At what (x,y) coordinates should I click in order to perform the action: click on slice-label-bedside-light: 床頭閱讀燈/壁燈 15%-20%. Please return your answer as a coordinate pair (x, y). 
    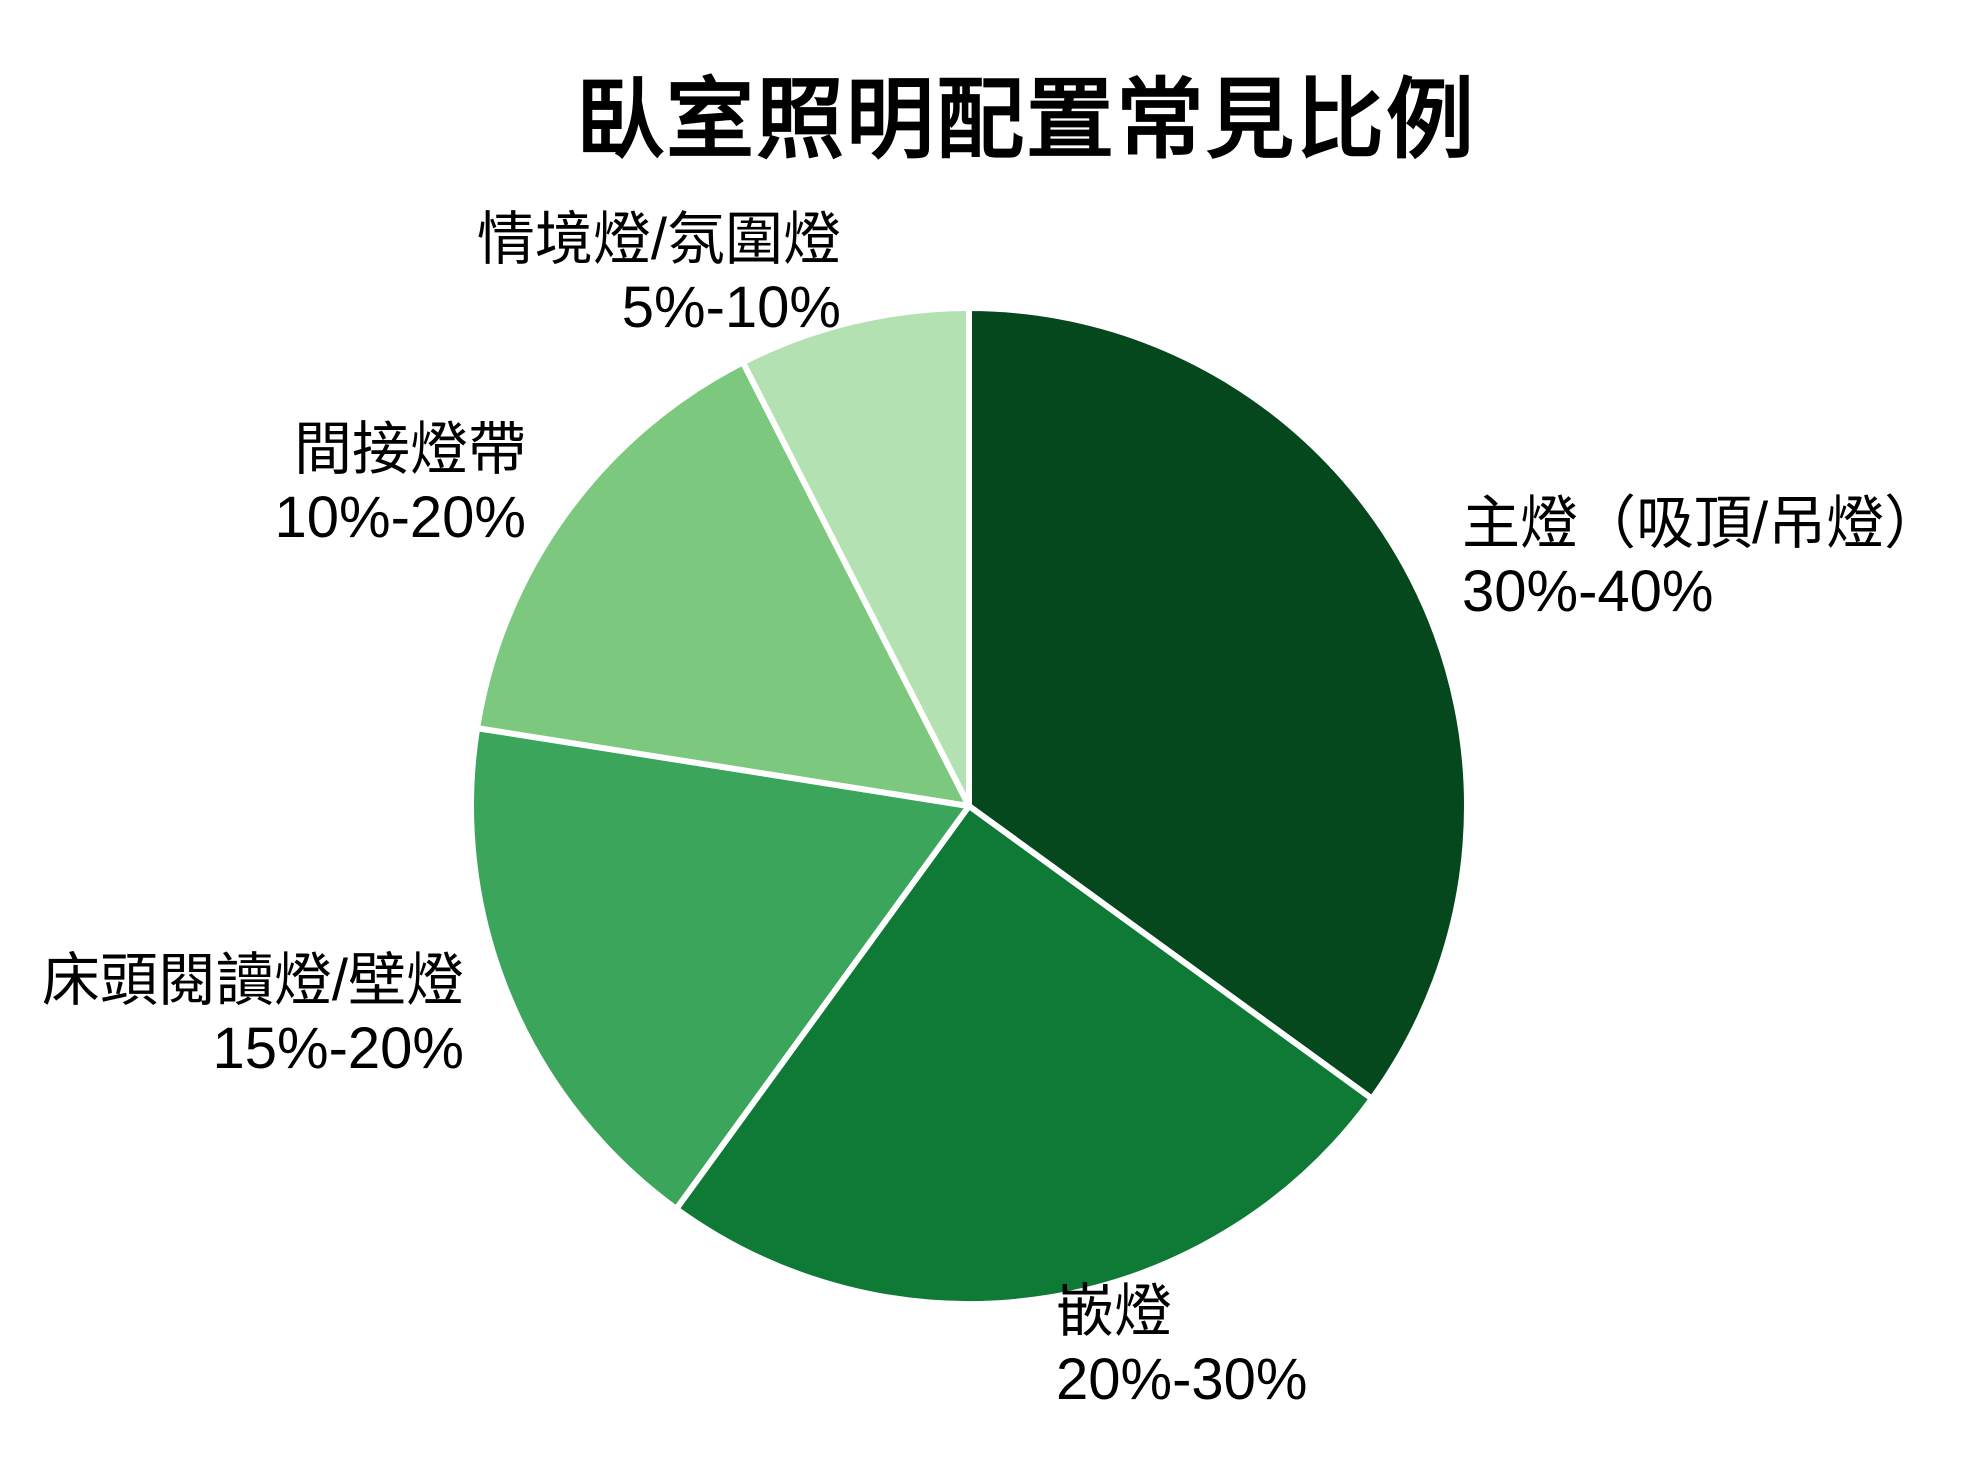
    Looking at the image, I should click on (253, 1015).